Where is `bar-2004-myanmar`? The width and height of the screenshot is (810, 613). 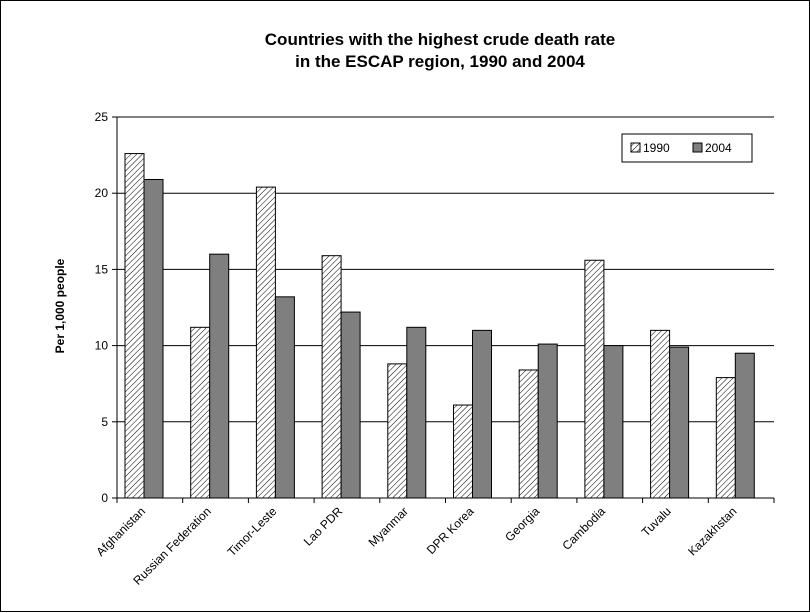
bar-2004-myanmar is located at coordinates (416, 412).